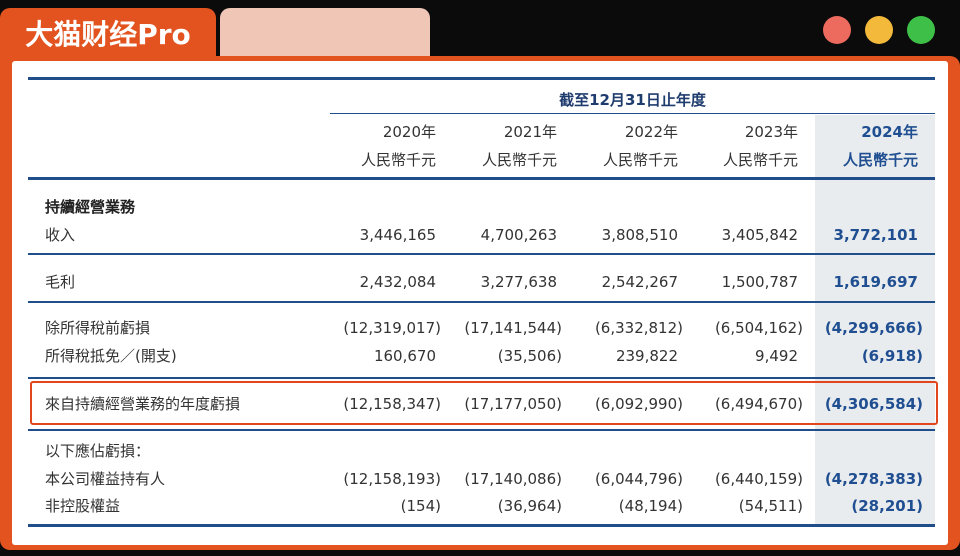  Describe the element at coordinates (758, 404) in the screenshot. I see `cell-value: (6,494,670)` at that location.